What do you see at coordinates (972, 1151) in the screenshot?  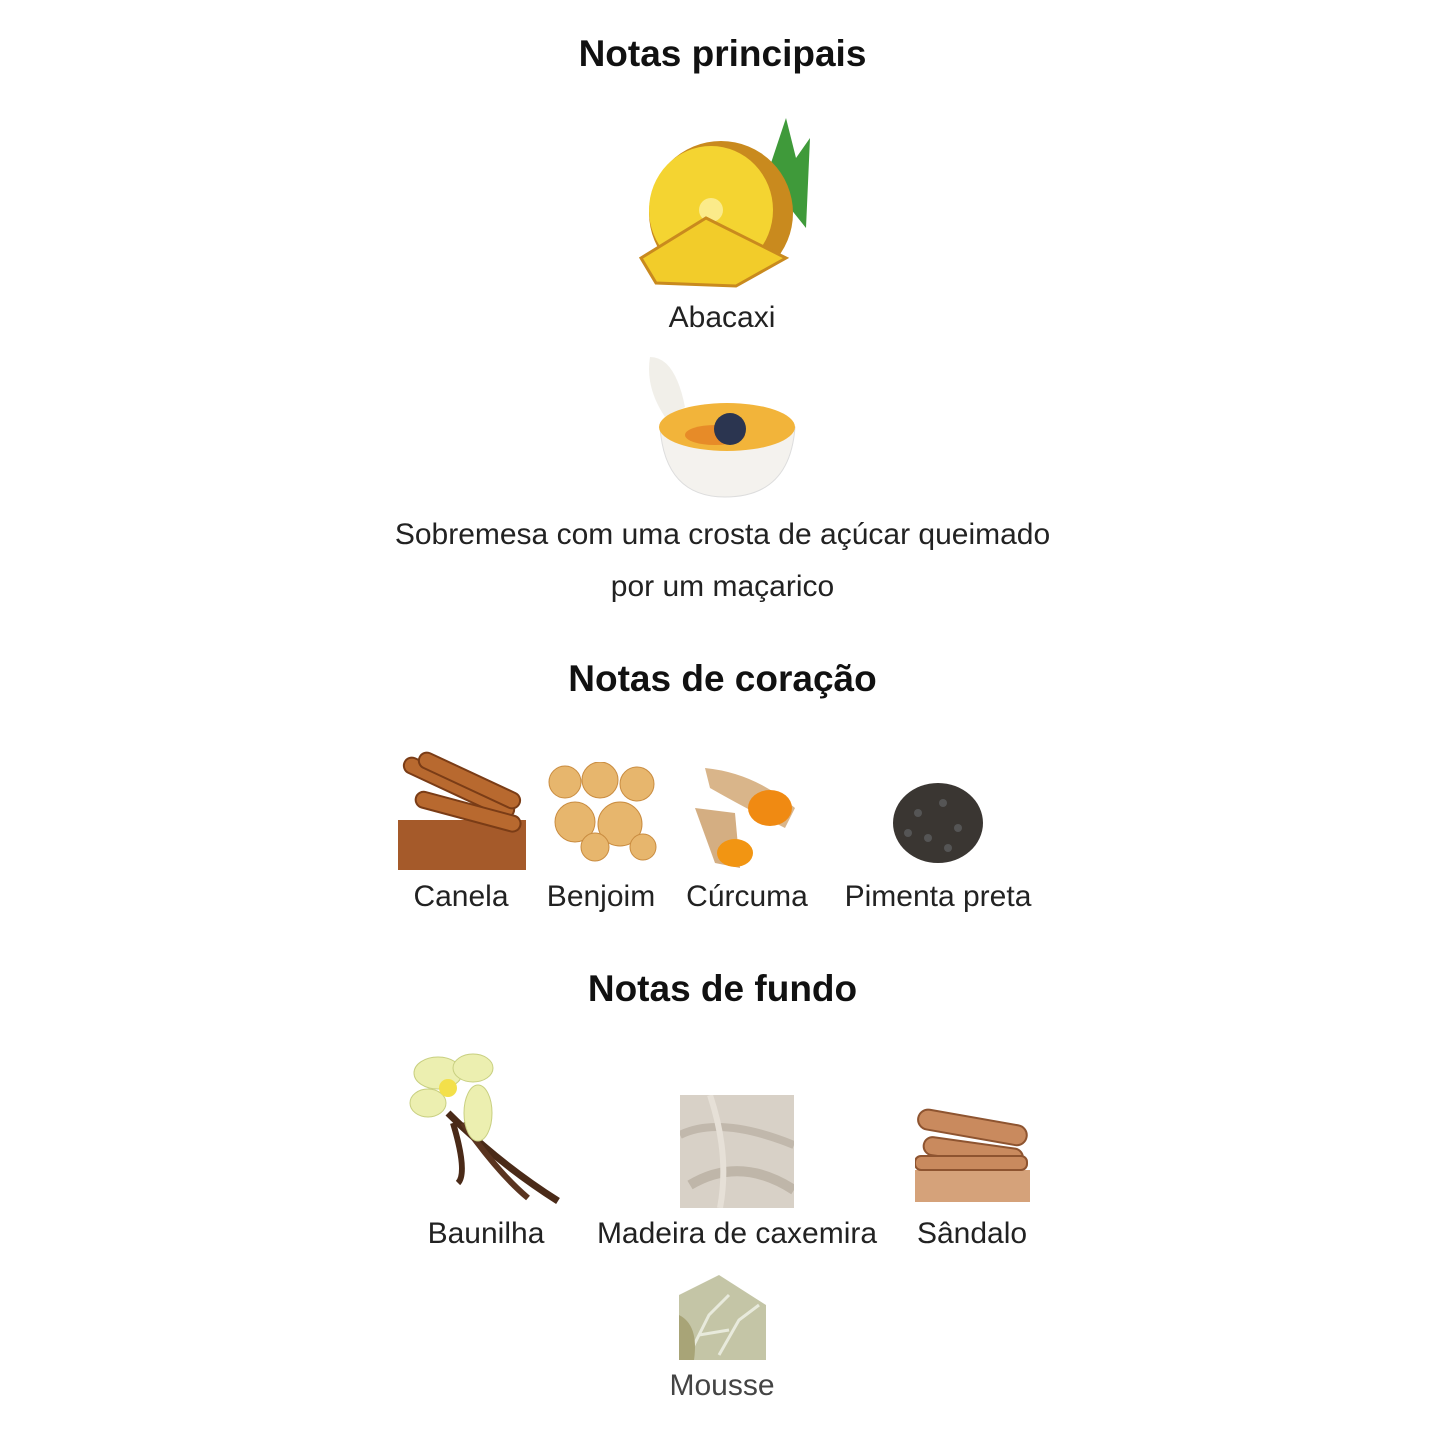 I see `sandalwood-image` at bounding box center [972, 1151].